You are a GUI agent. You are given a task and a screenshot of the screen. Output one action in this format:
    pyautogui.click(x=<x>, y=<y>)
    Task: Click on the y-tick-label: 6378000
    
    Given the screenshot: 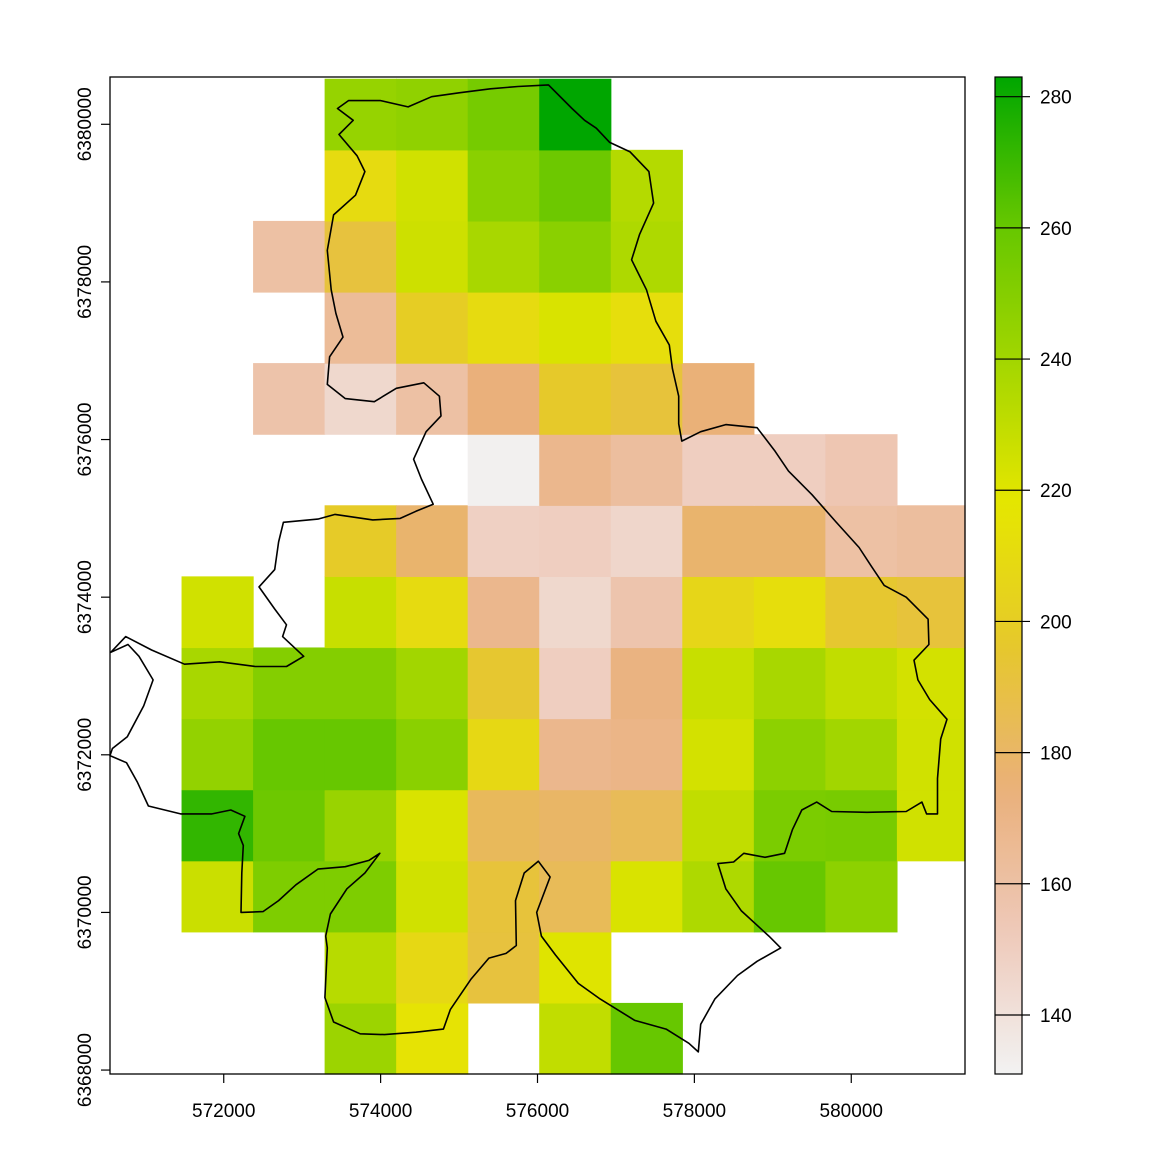 What is the action you would take?
    pyautogui.click(x=85, y=282)
    